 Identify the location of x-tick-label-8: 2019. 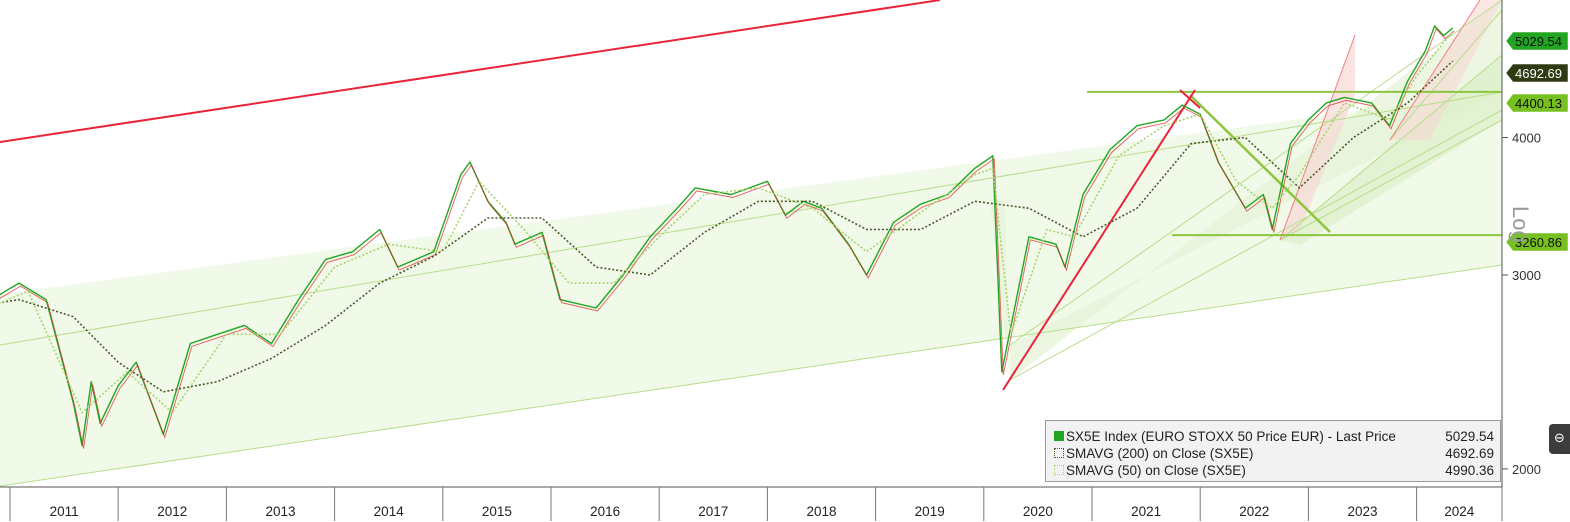
(930, 511).